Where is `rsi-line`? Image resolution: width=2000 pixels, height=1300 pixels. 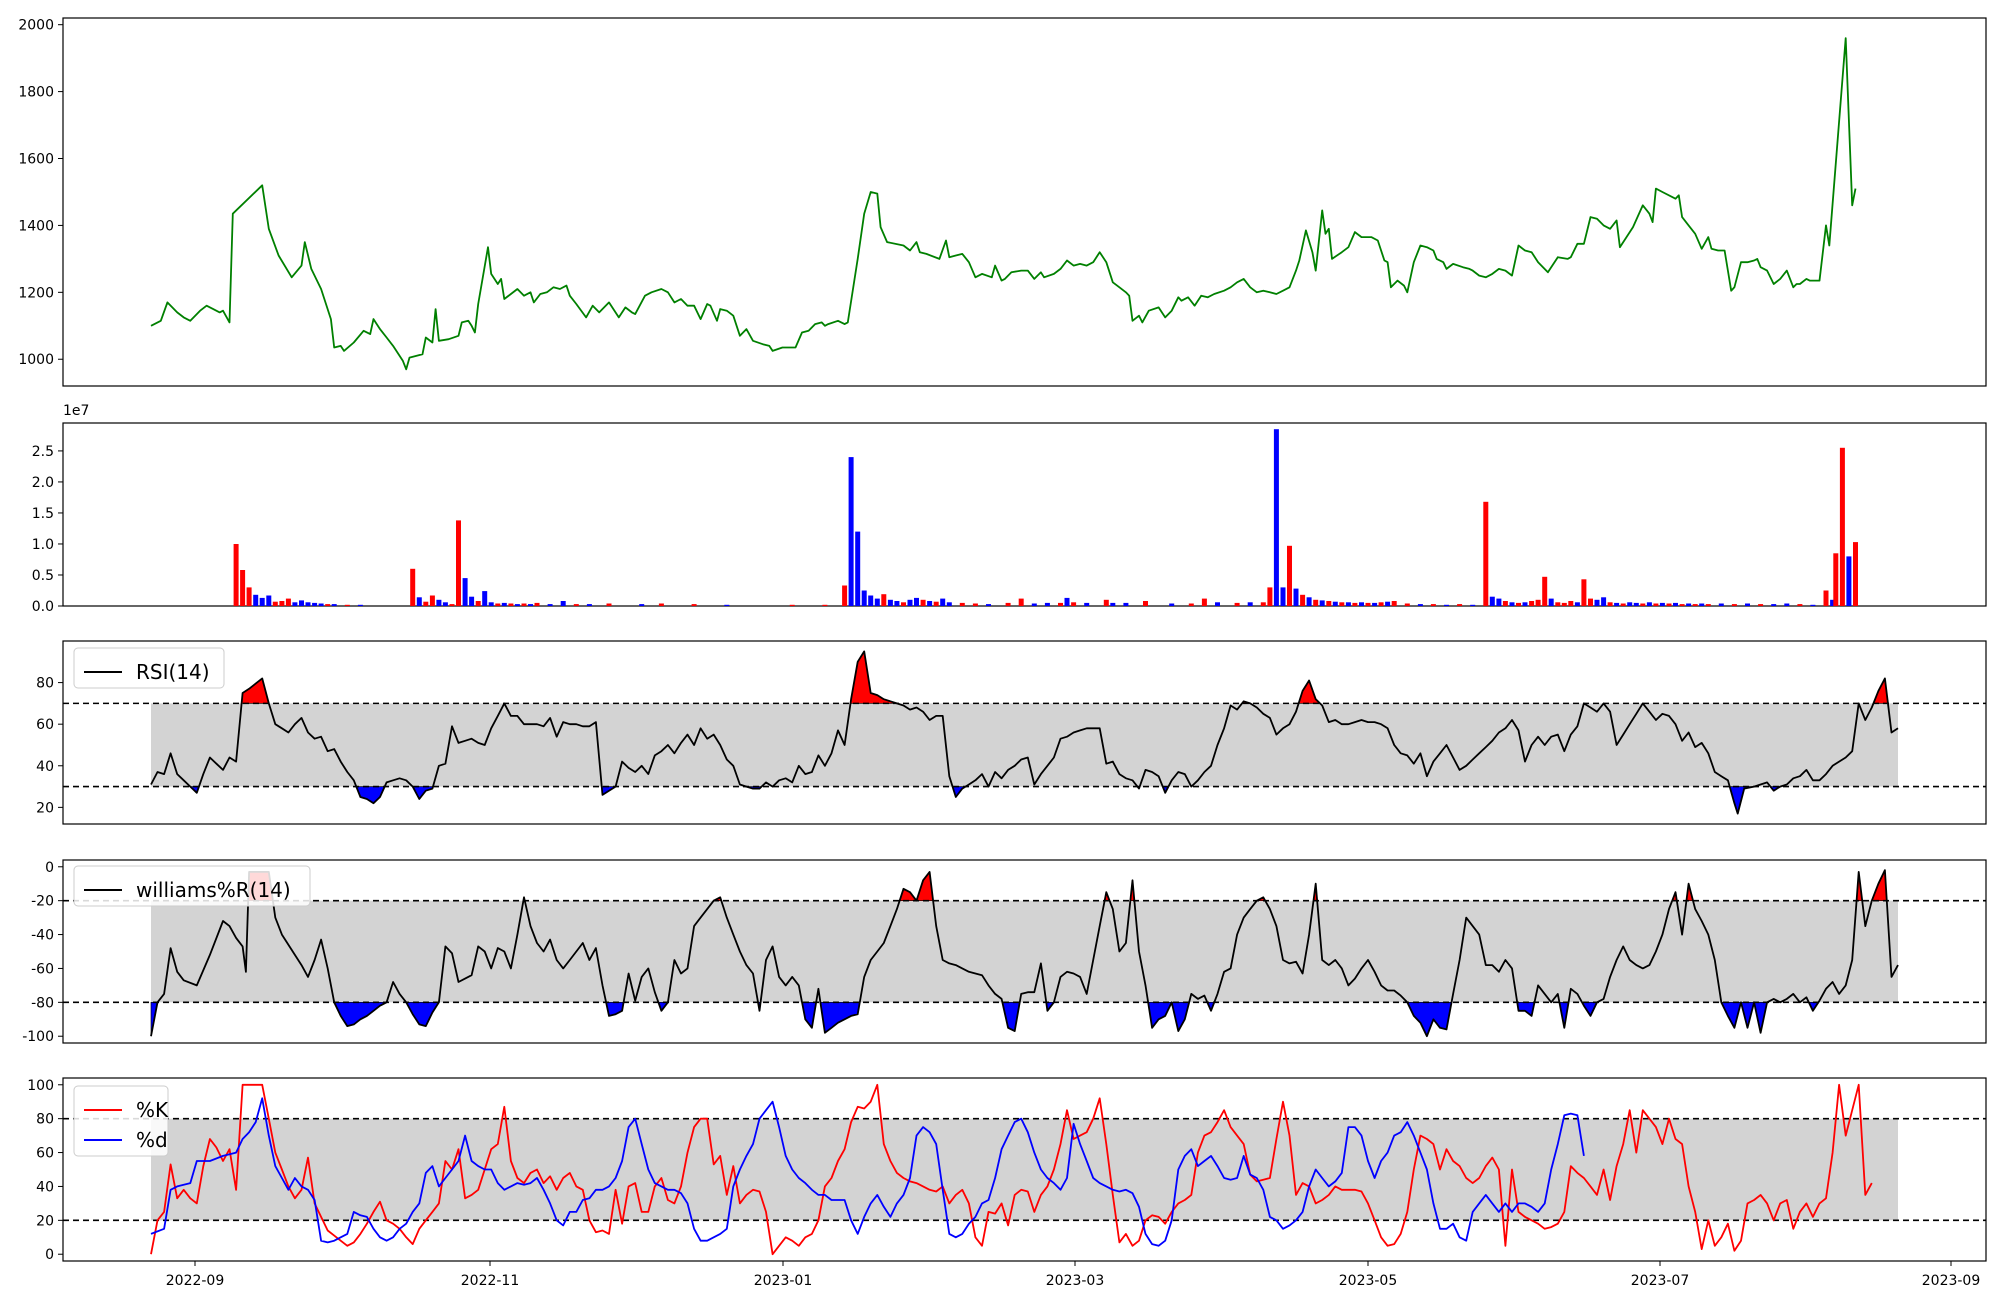 rsi-line is located at coordinates (1024, 732).